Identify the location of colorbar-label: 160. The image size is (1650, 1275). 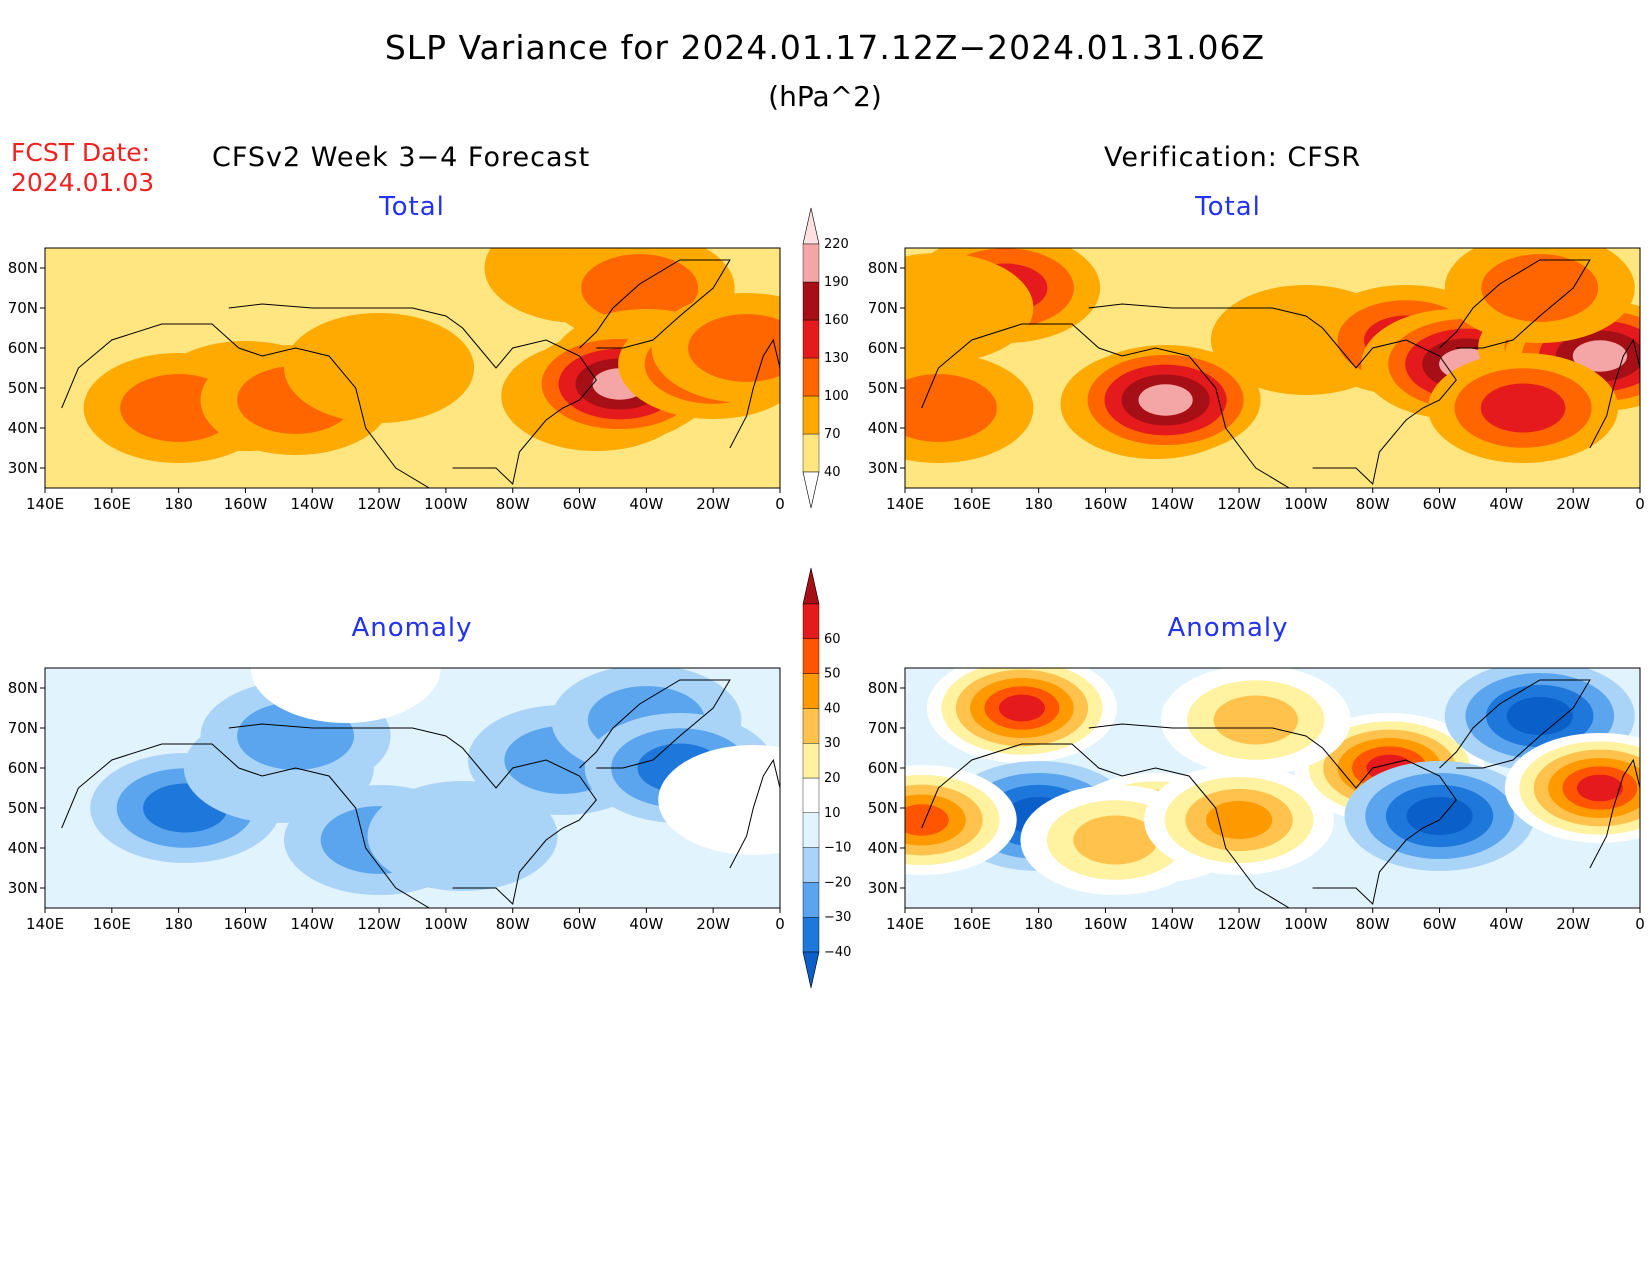
(836, 320).